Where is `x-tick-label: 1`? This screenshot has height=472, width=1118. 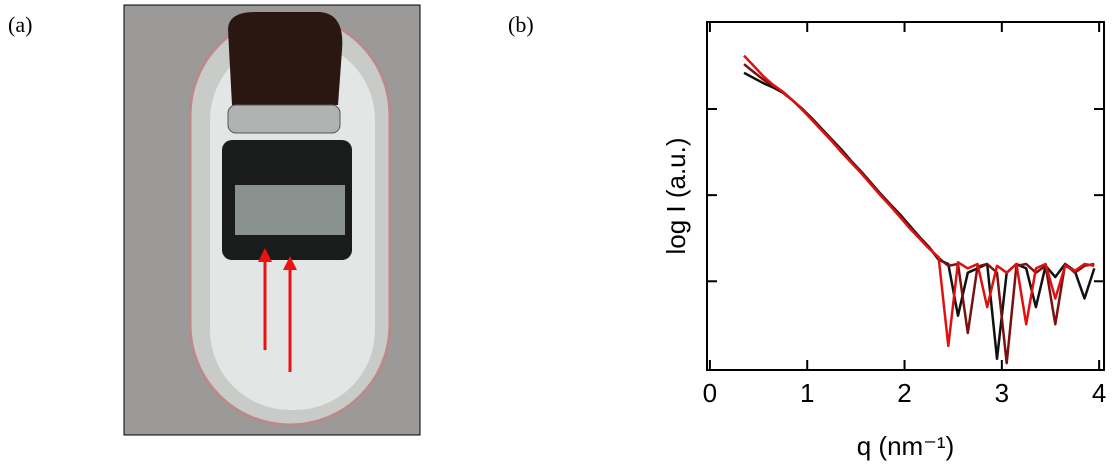 x-tick-label: 1 is located at coordinates (807, 393).